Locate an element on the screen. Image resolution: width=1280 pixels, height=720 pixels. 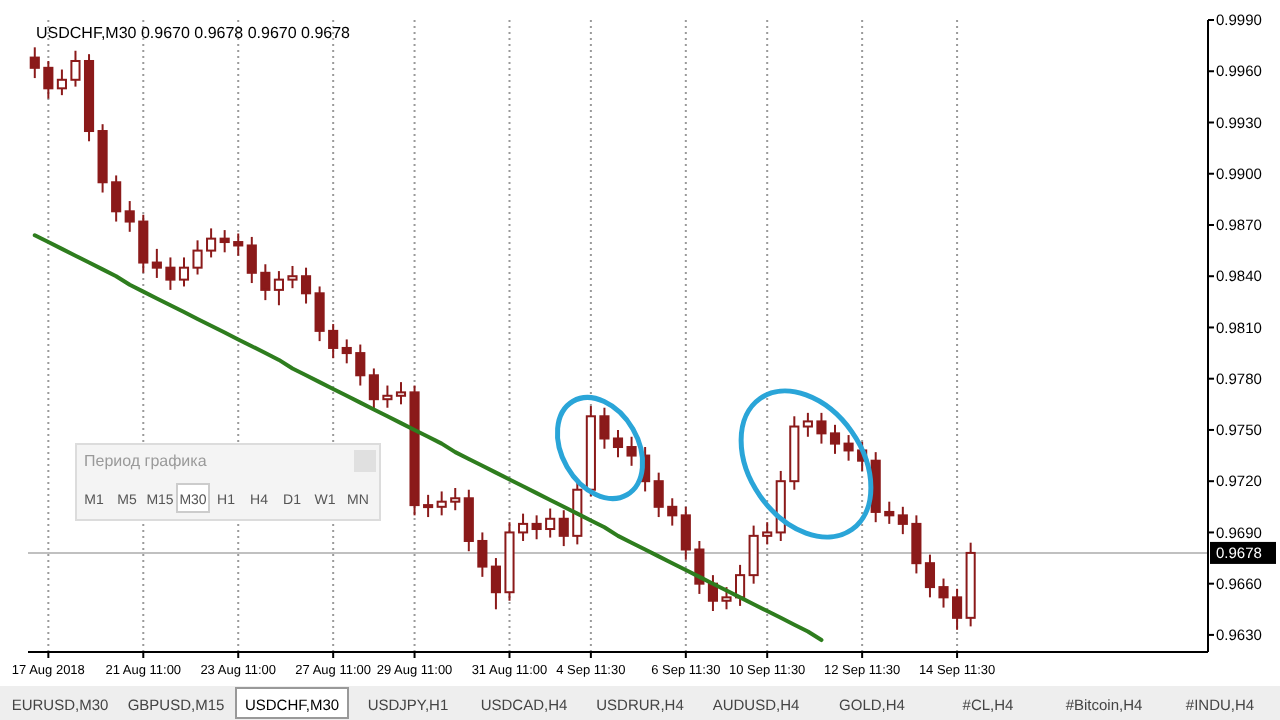
chart-title: USDCHF,M30 0.9670 0.9678 0.9670 0.9678 is located at coordinates (194, 33).